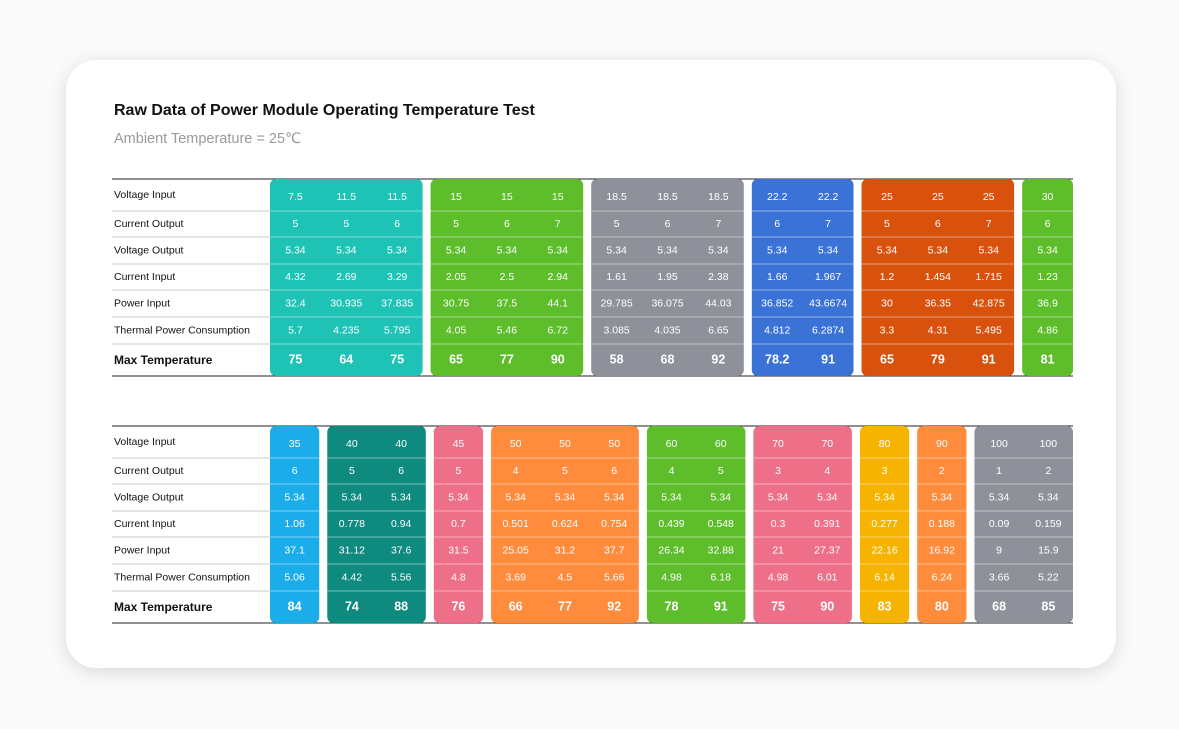 The image size is (1179, 729). Describe the element at coordinates (294, 524) in the screenshot. I see `cell-value: 1.06` at that location.